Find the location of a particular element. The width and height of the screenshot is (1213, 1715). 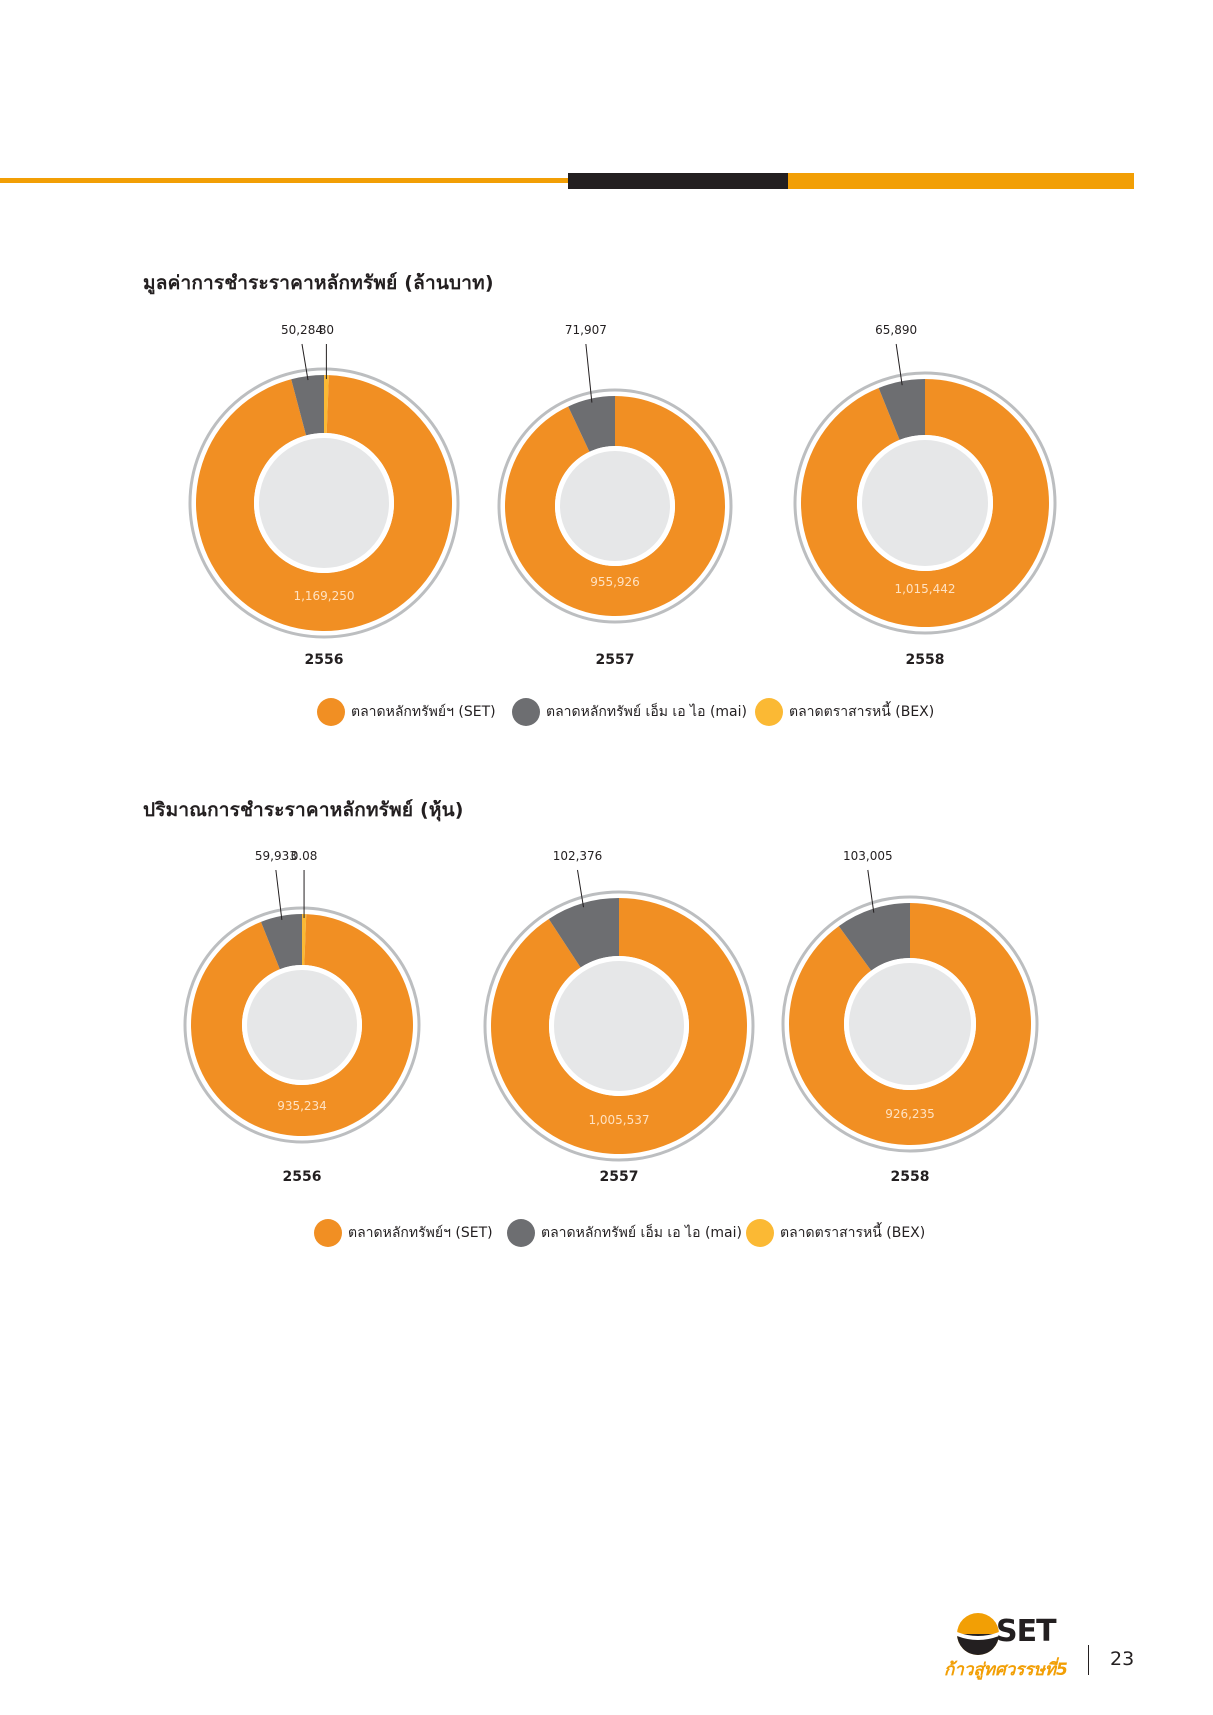

logo-brand: SET is located at coordinates (1026, 1631).